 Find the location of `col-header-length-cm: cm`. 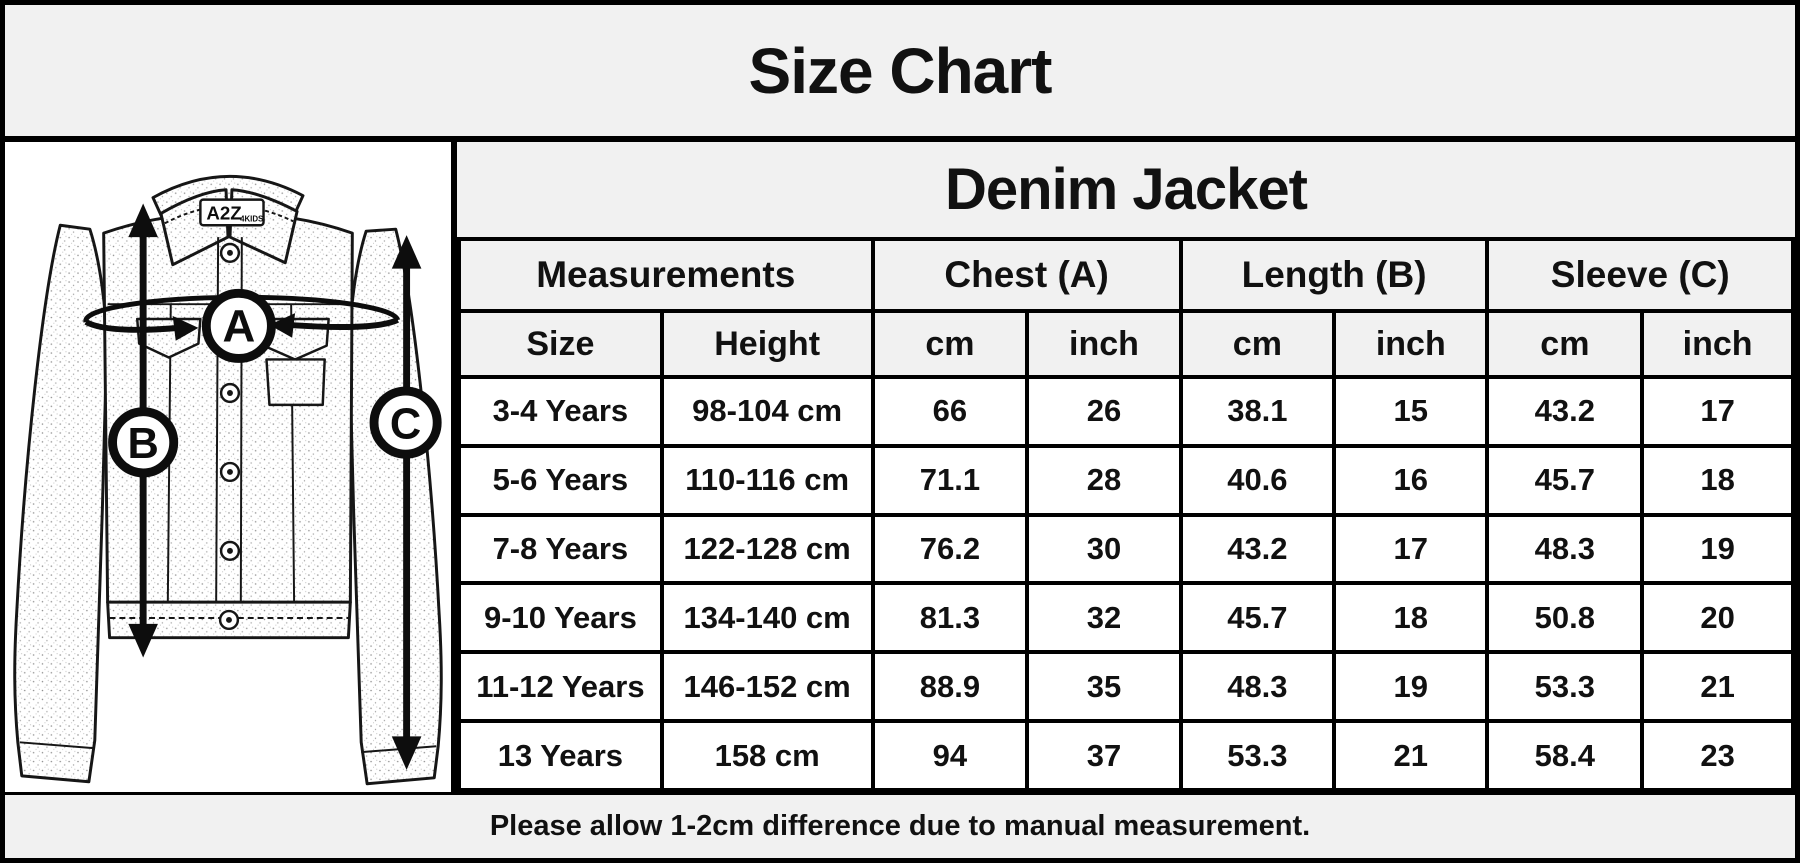

col-header-length-cm: cm is located at coordinates (1257, 344).